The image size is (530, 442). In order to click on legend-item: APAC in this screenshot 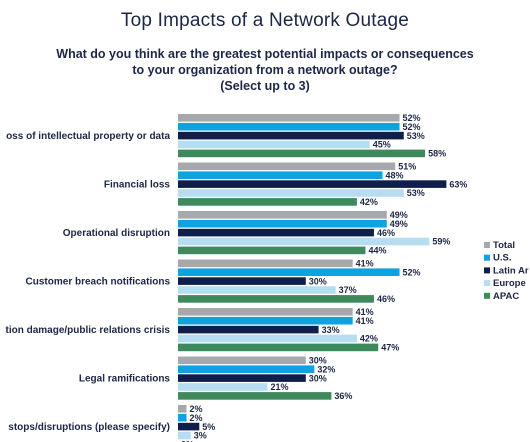, I will do `click(501, 296)`.